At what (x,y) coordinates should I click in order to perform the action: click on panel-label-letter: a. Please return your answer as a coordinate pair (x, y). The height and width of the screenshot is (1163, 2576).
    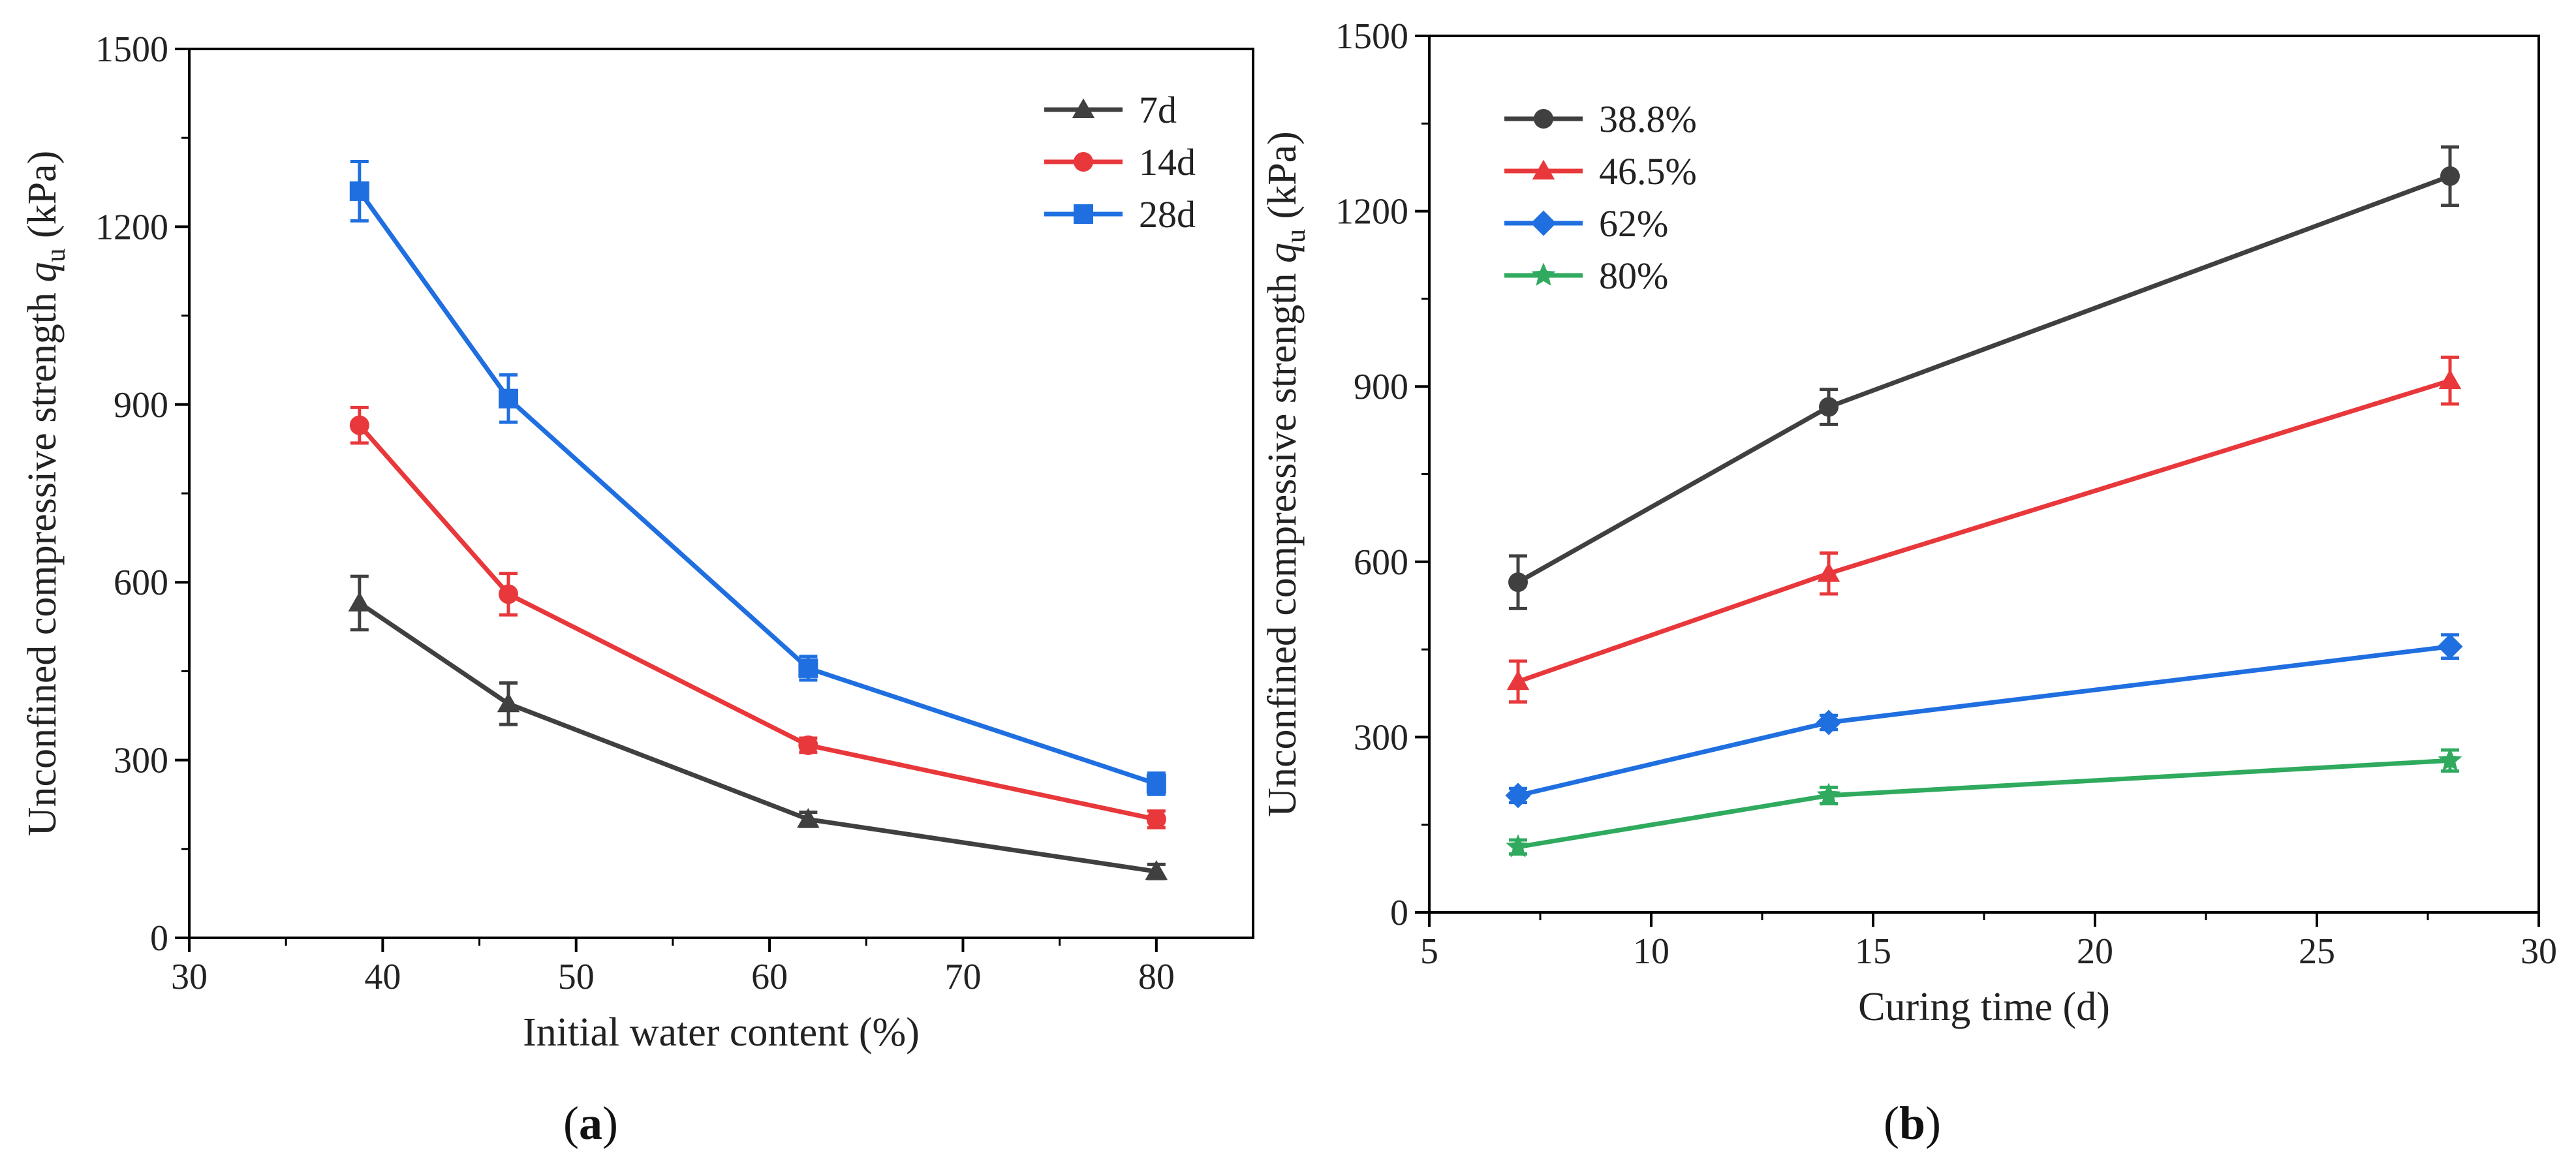
    Looking at the image, I should click on (590, 1123).